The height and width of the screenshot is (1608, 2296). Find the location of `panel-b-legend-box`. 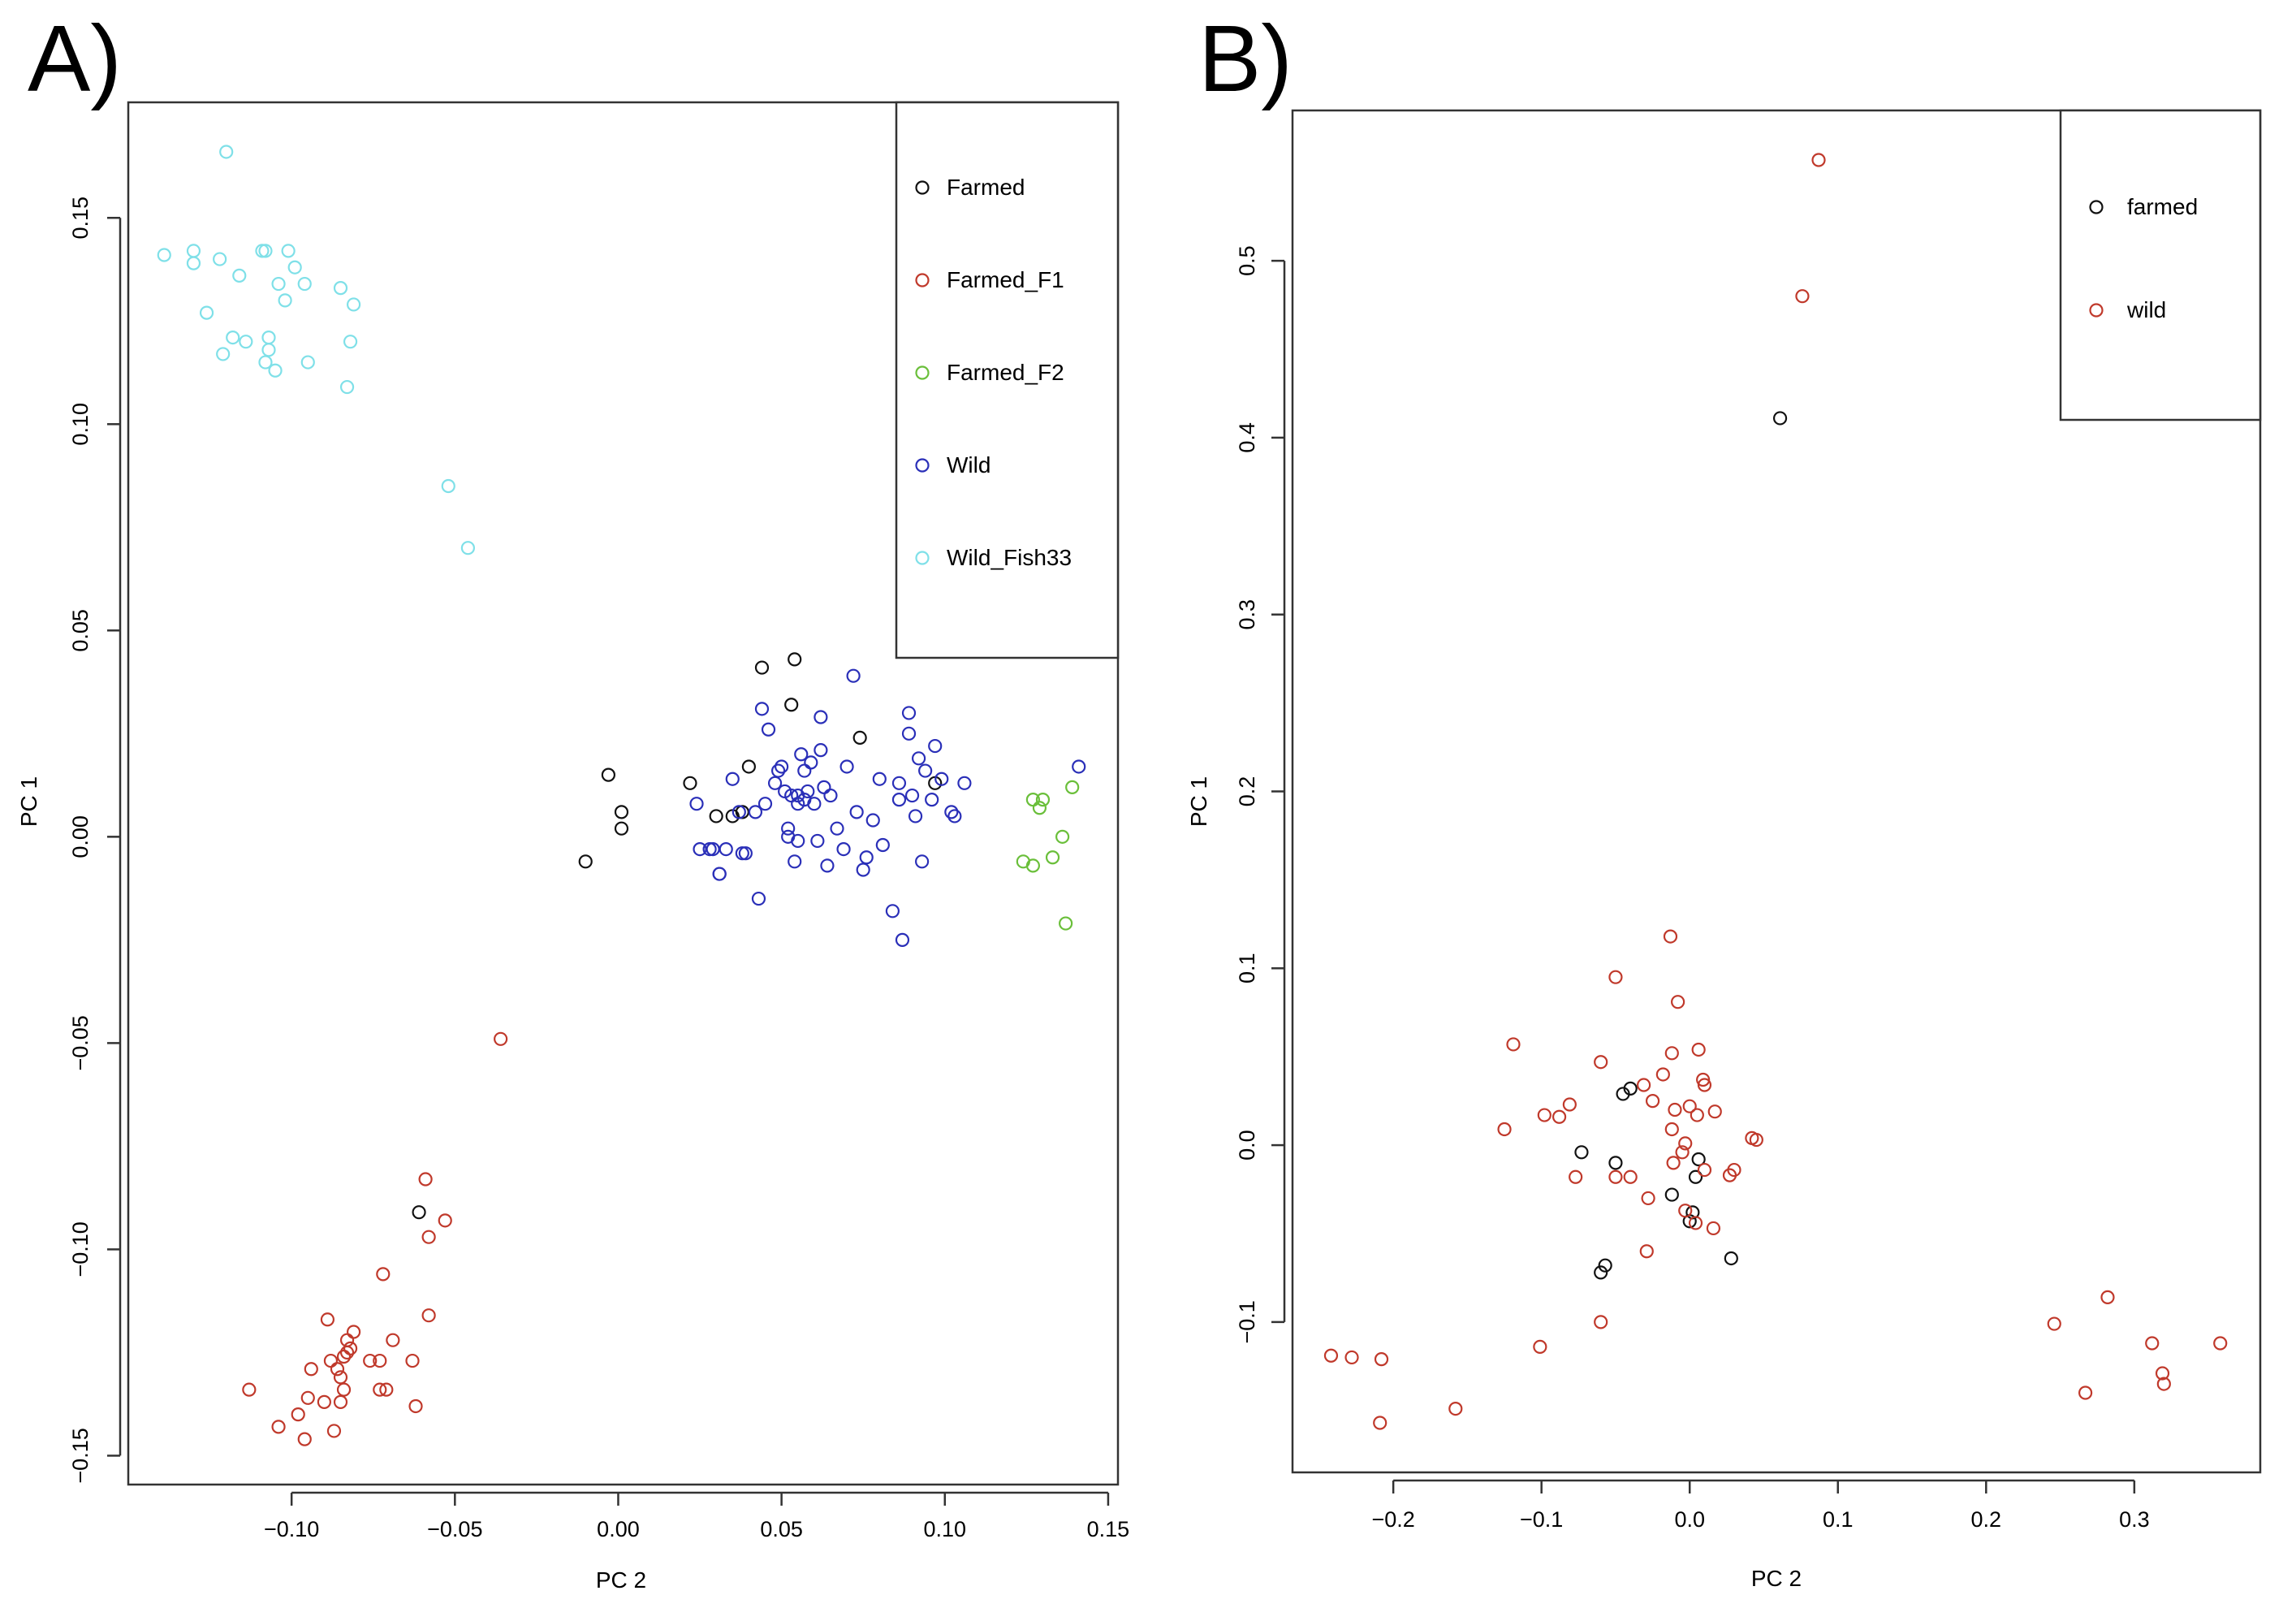

panel-b-legend-box is located at coordinates (2161, 265).